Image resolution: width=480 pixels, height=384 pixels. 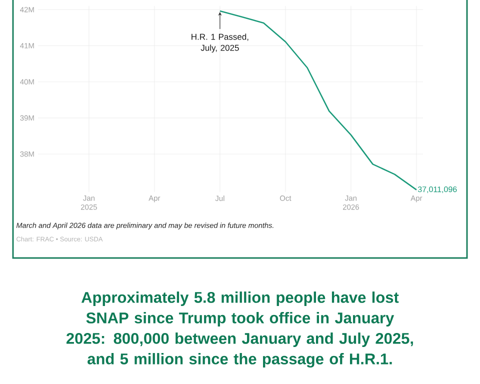 I want to click on text: Approximately 5.8 million people have lost SNAP since Trump took office in January 2025: 800,000 between January and July 2025, and 5 million since the passage of H.R.1., so click(x=239, y=330).